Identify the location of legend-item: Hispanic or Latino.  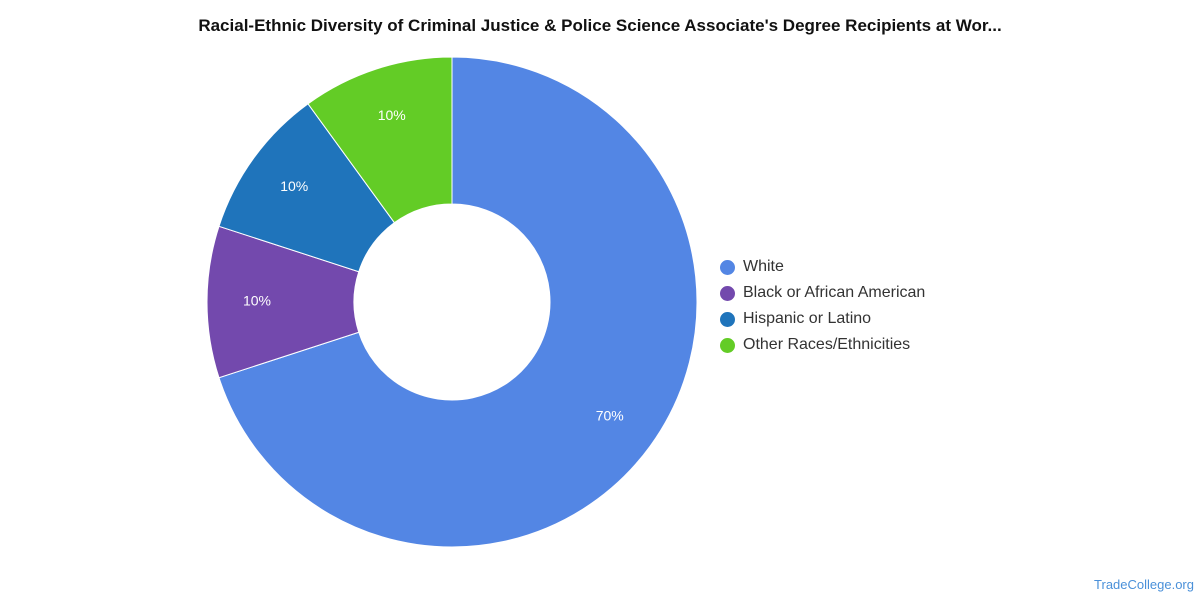
(822, 319).